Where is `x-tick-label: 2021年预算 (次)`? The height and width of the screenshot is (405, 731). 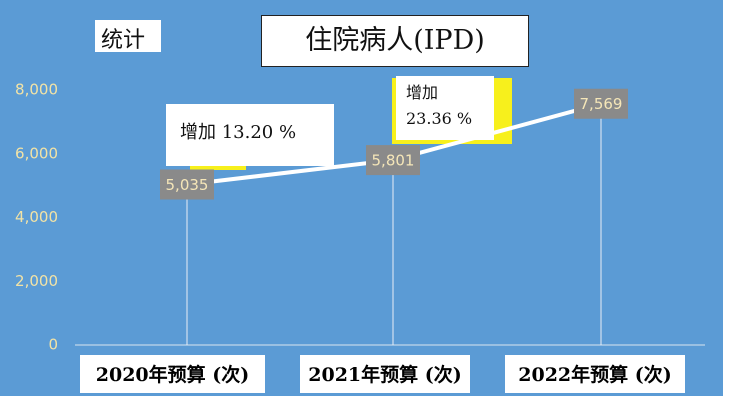 x-tick-label: 2021年预算 (次) is located at coordinates (385, 374).